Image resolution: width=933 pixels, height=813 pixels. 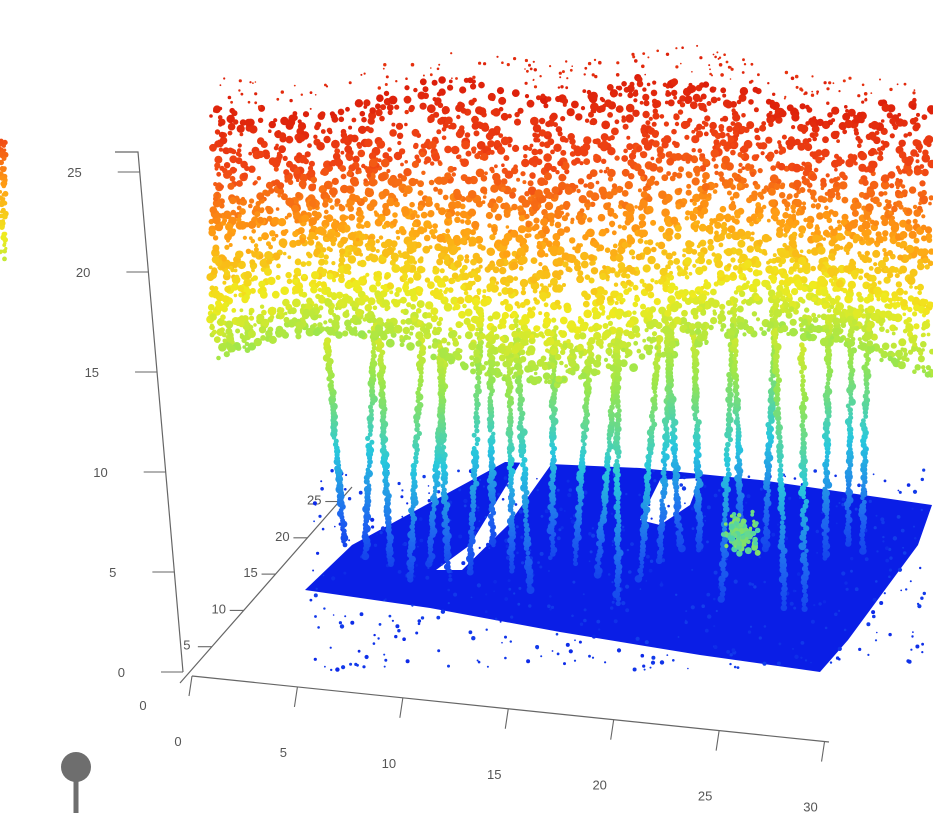 I want to click on understory-point, so click(x=756, y=543).